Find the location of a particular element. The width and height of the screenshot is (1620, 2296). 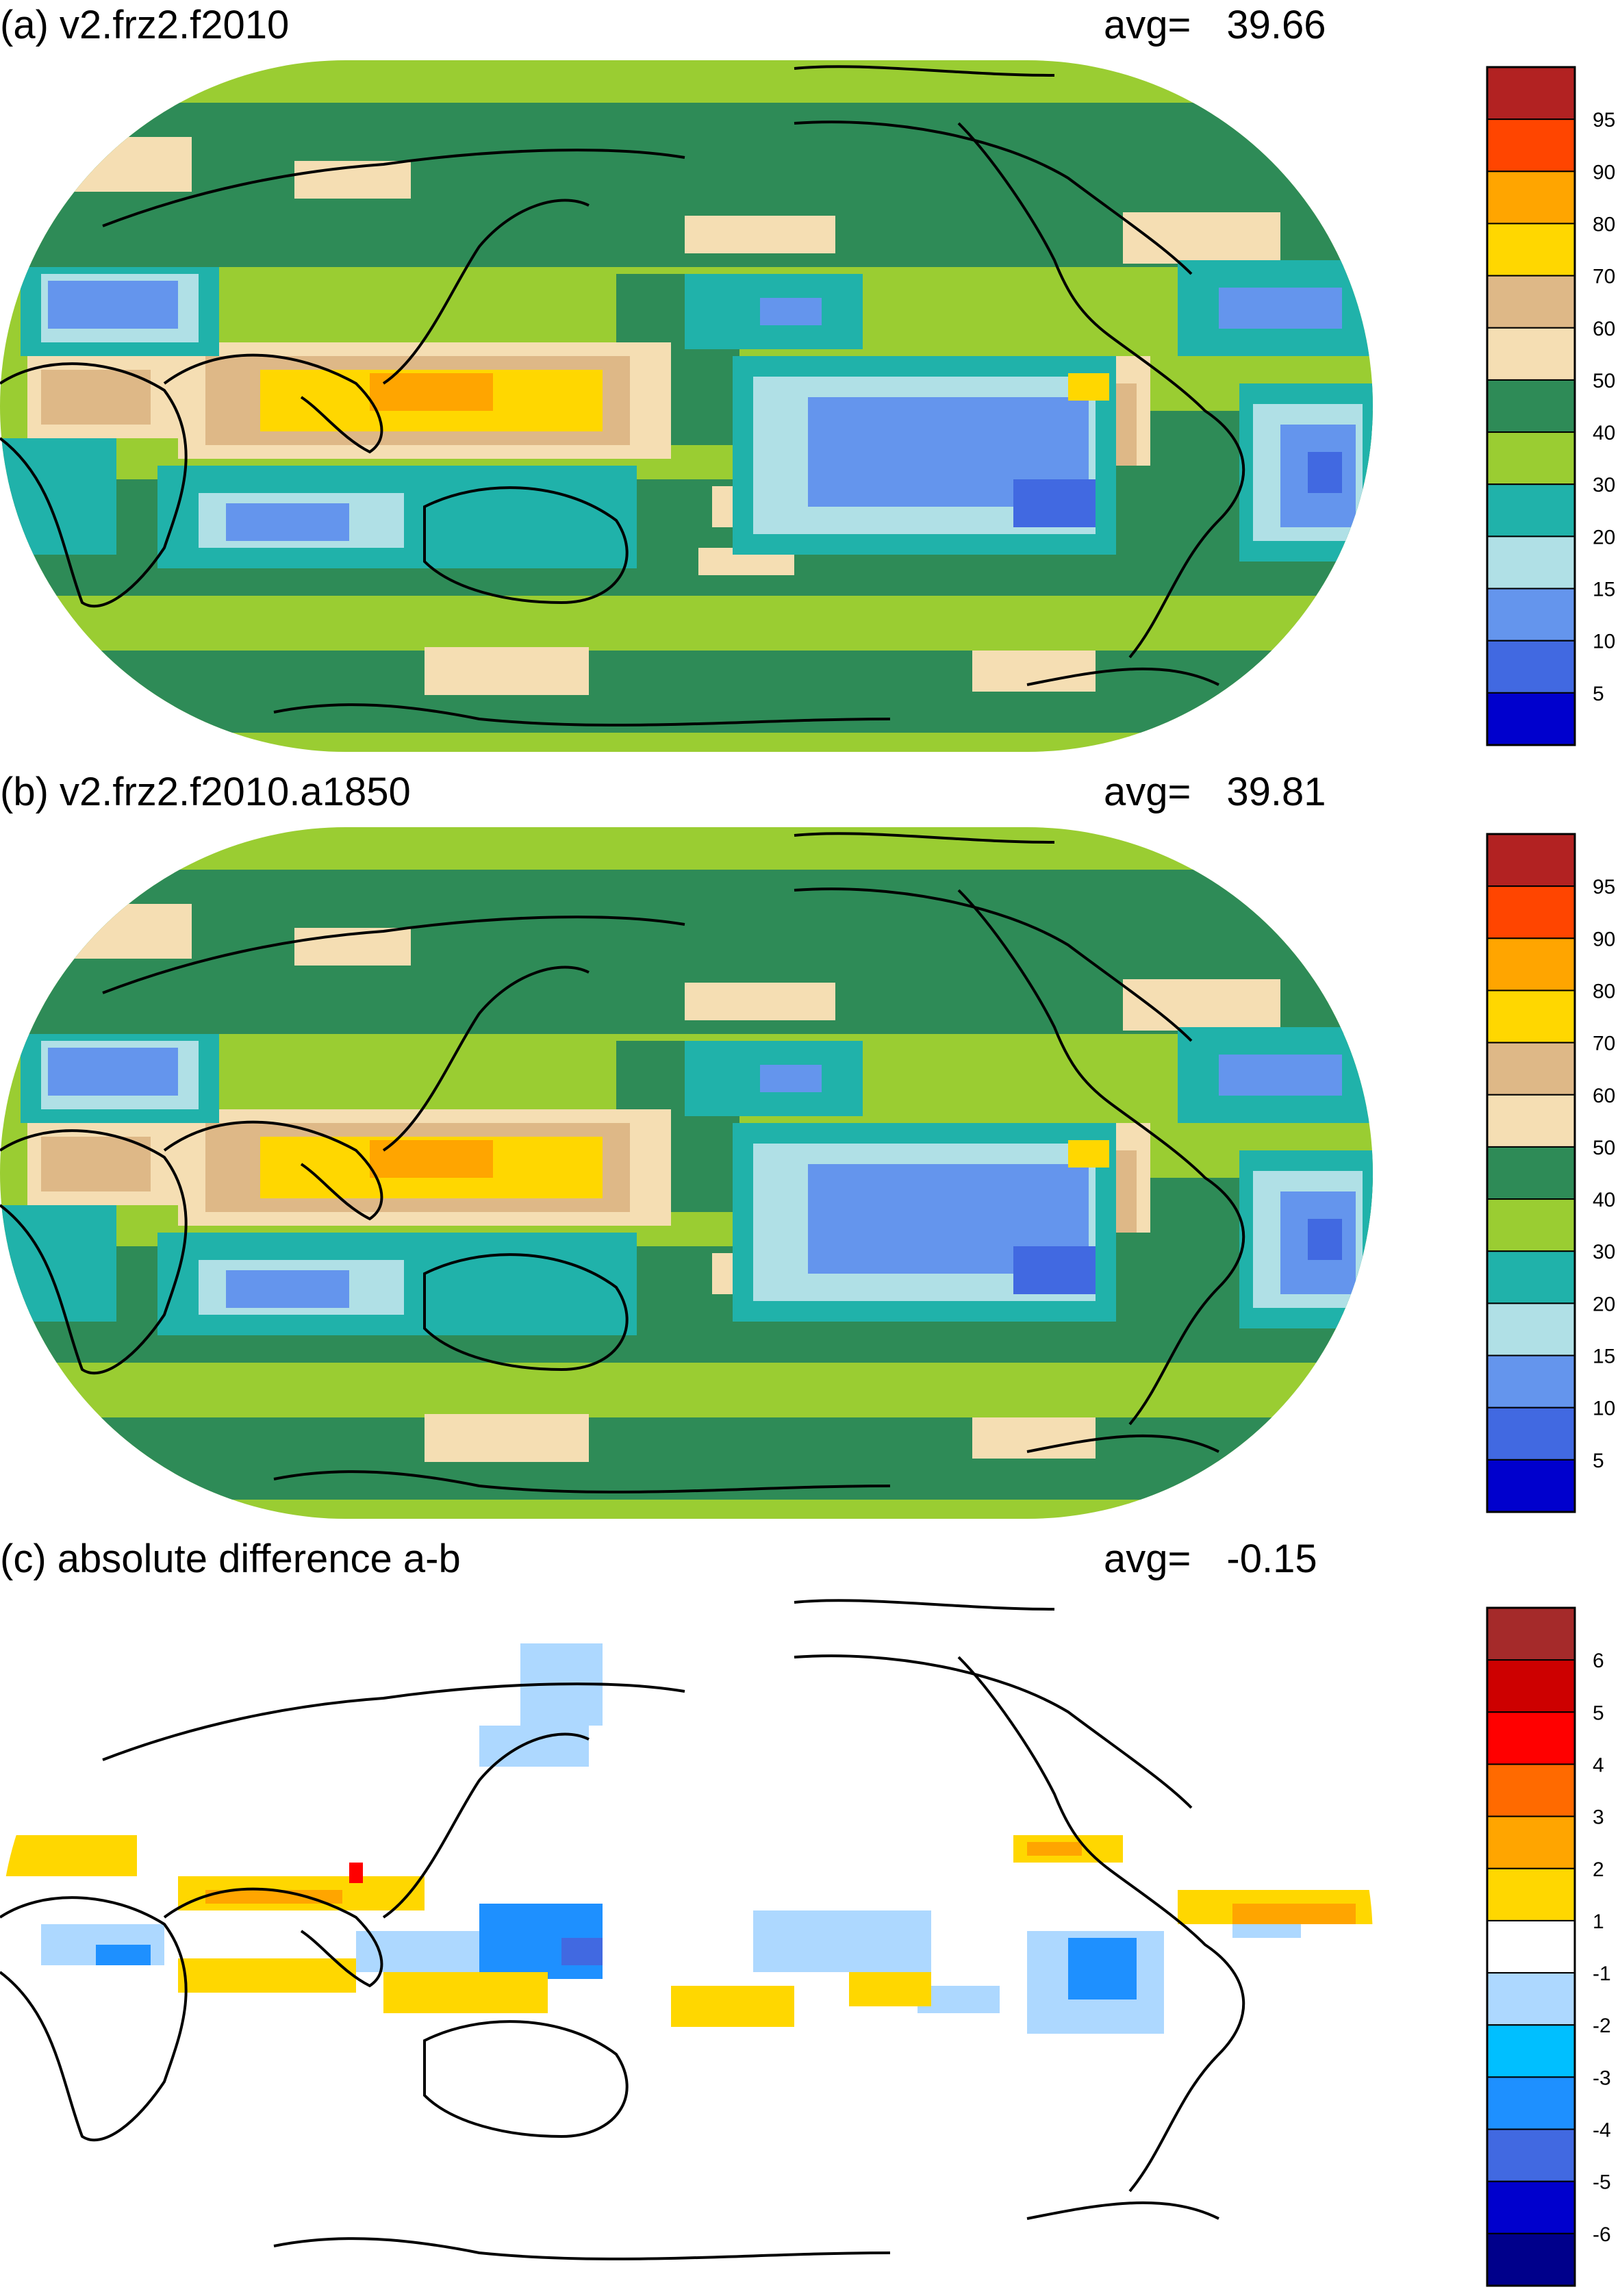

colorbar-tick-label: 2 is located at coordinates (1598, 1869).